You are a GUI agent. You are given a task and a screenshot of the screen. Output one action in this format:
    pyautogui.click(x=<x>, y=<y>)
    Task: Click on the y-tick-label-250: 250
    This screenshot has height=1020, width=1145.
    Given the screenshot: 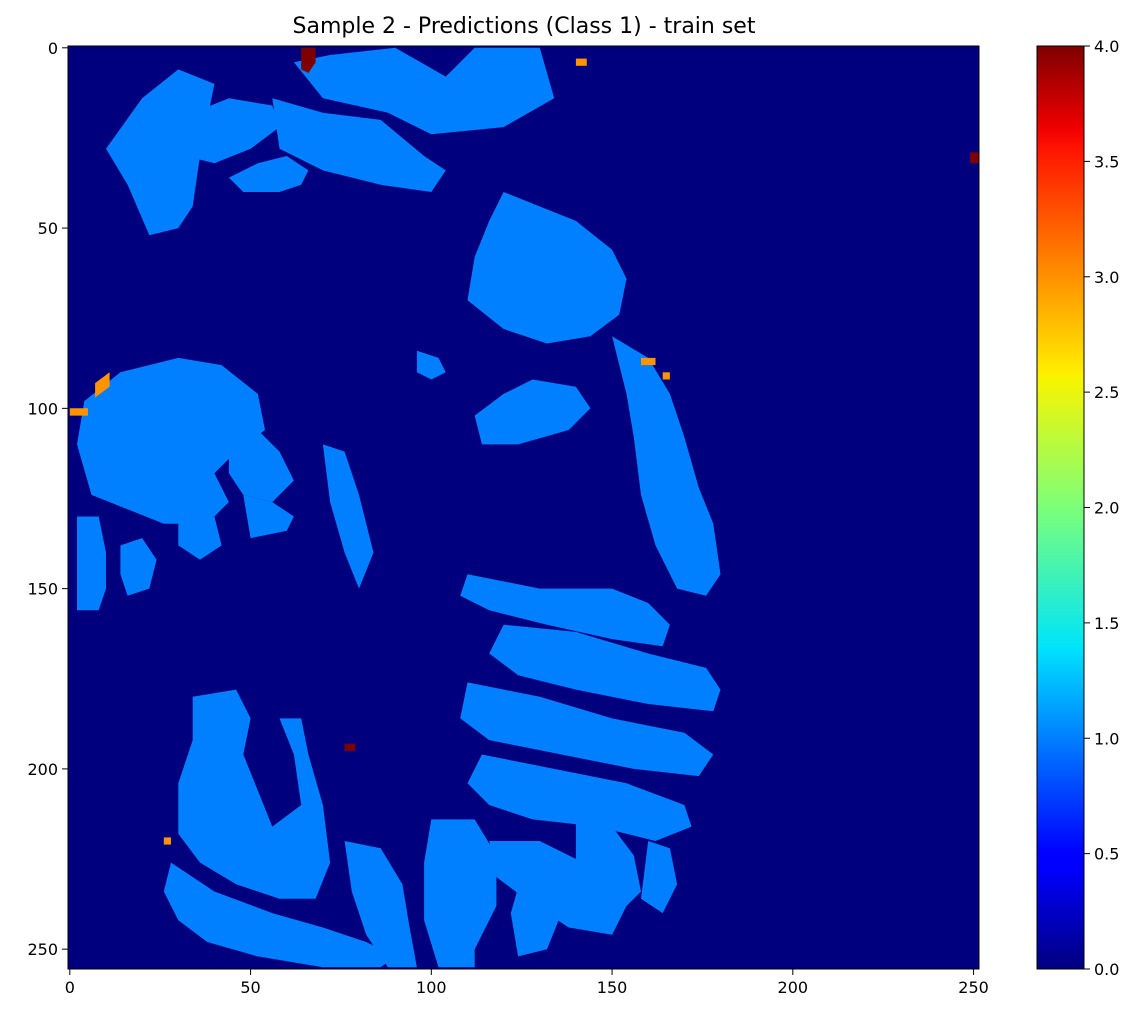 What is the action you would take?
    pyautogui.click(x=42, y=949)
    